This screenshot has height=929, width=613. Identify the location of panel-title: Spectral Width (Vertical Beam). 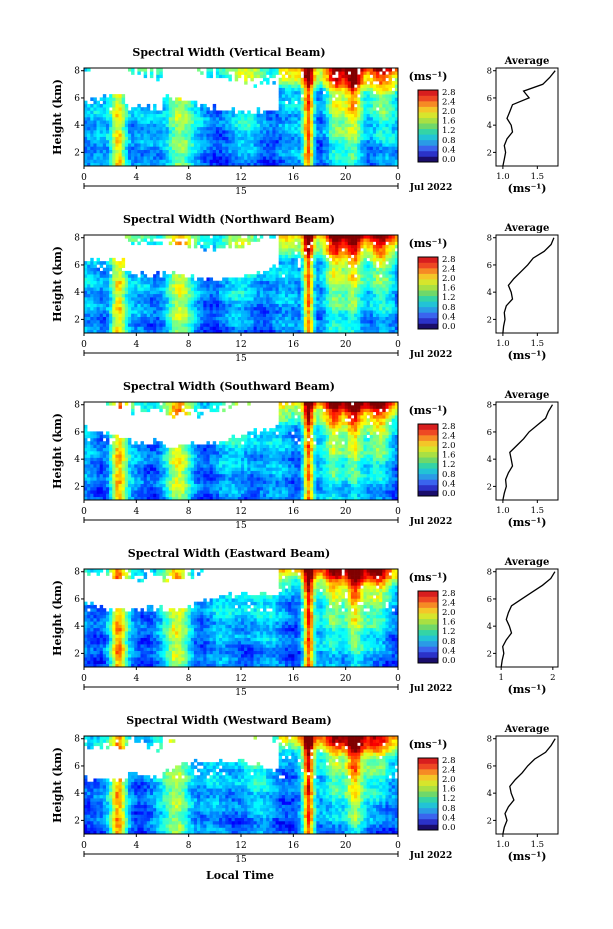
(228, 52).